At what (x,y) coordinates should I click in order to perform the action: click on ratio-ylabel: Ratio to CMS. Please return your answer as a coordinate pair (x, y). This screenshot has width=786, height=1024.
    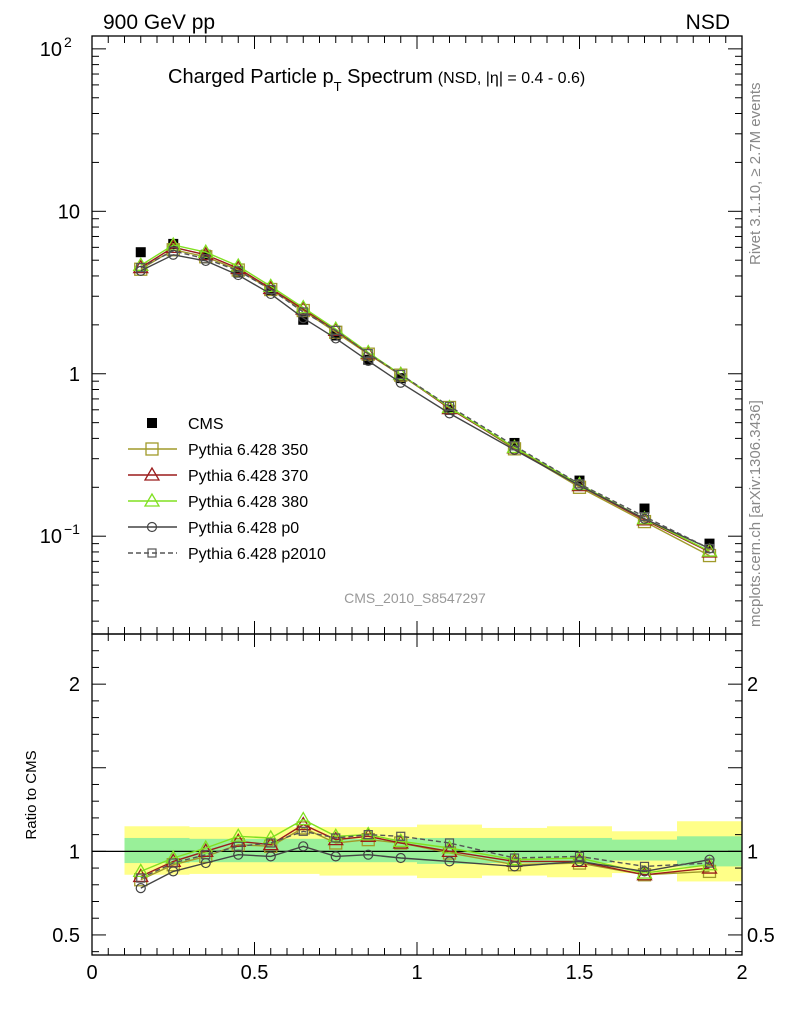
    Looking at the image, I should click on (31, 794).